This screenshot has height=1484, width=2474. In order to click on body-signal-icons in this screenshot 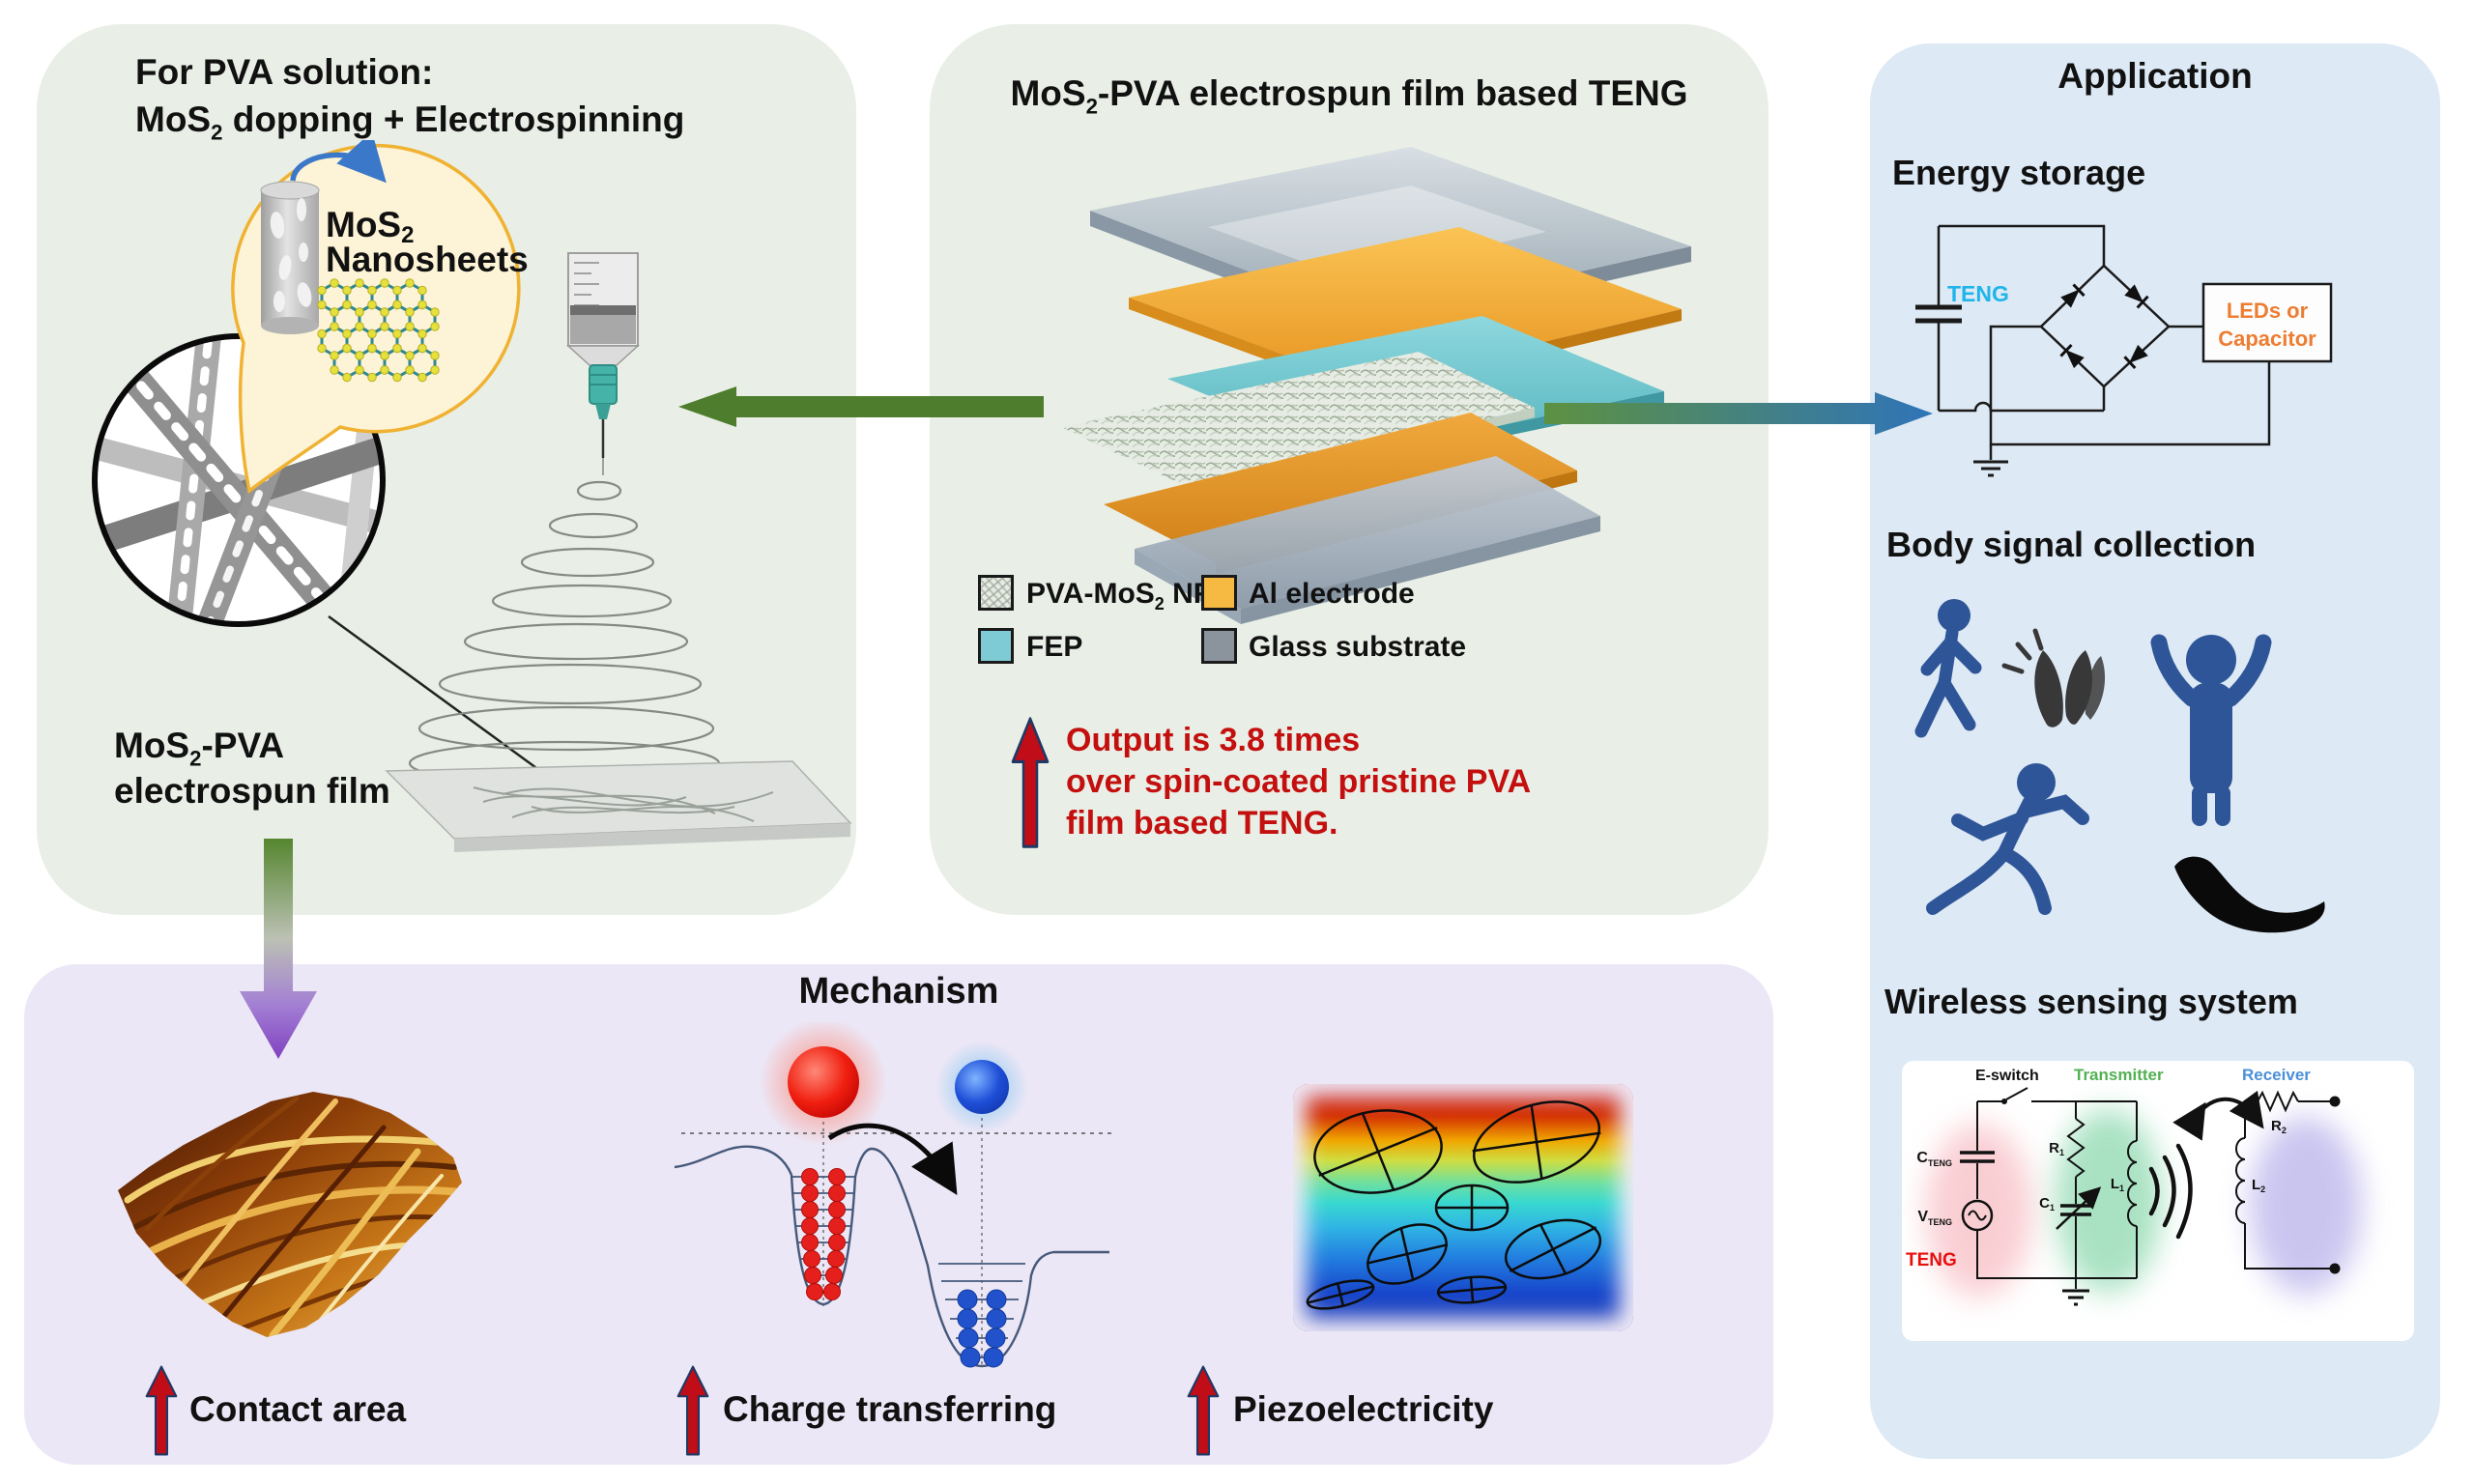, I will do `click(2120, 766)`.